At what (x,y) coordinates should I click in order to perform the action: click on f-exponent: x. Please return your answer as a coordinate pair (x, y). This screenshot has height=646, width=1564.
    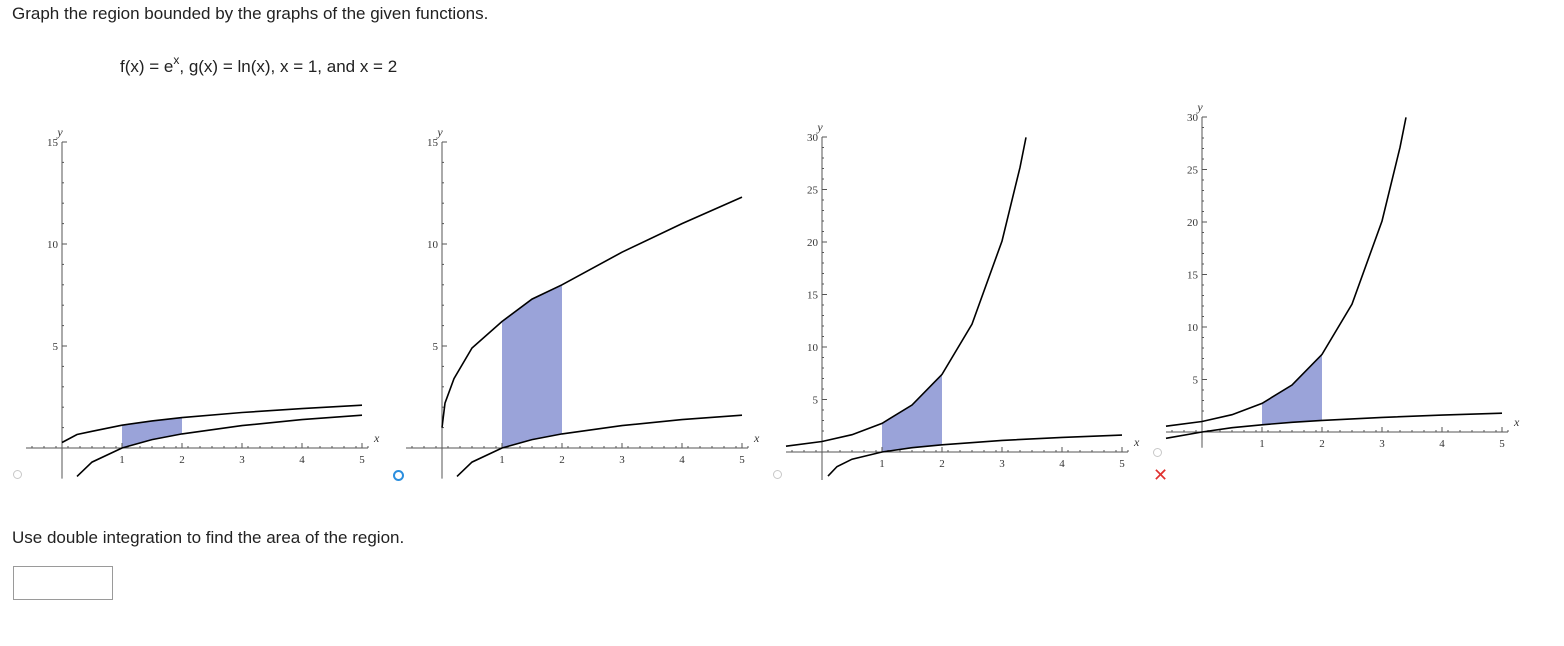
    Looking at the image, I should click on (176, 60).